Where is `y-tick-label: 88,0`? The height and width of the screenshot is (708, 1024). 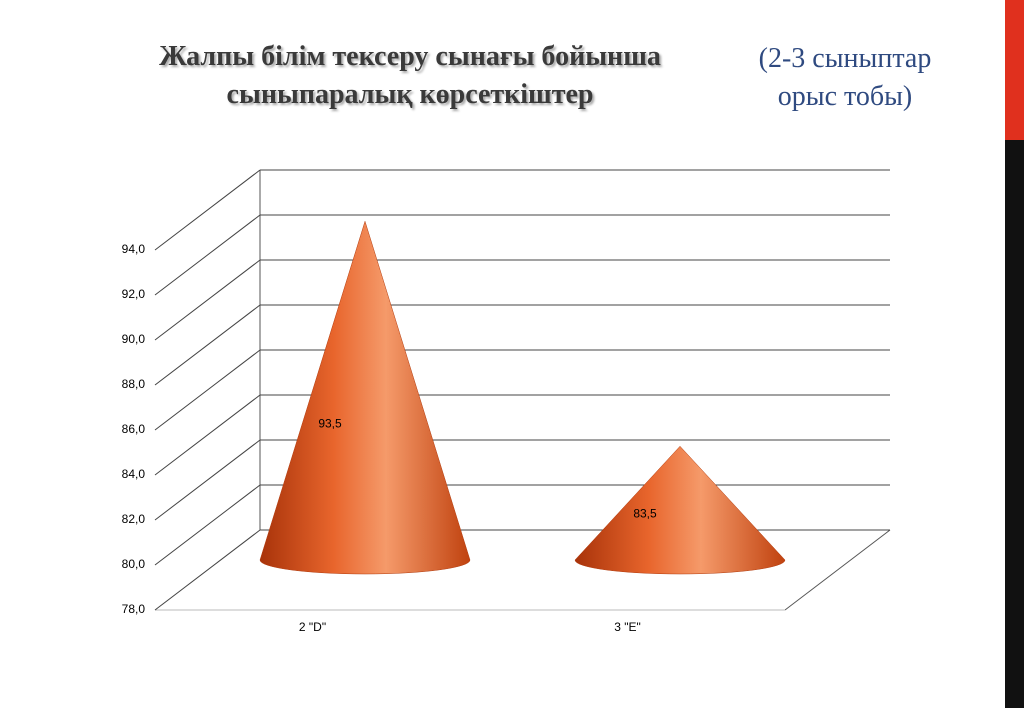
y-tick-label: 88,0 is located at coordinates (134, 384).